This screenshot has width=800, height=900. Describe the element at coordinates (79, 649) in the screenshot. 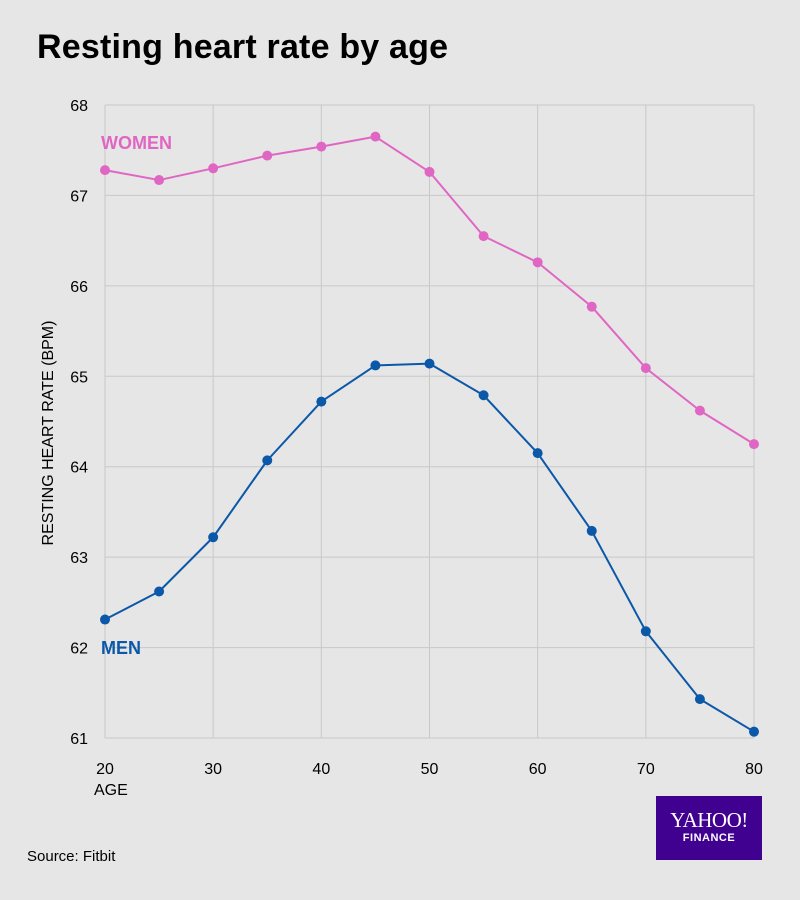

I see `y-tick-label: 62` at that location.